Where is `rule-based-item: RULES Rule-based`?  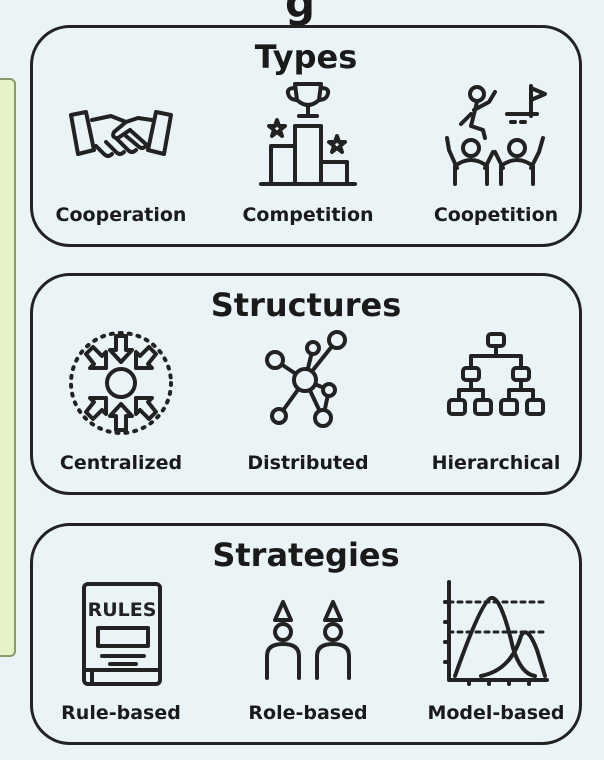 rule-based-item: RULES Rule-based is located at coordinates (121, 658).